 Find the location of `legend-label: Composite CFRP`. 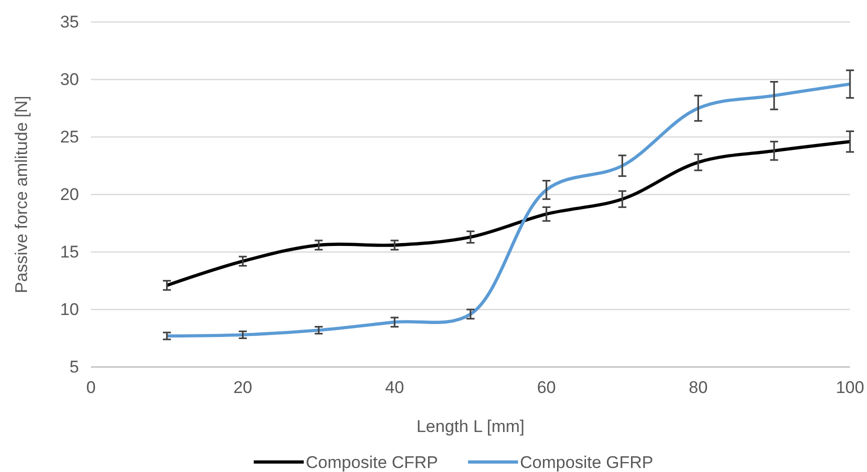

legend-label: Composite CFRP is located at coordinates (372, 462).